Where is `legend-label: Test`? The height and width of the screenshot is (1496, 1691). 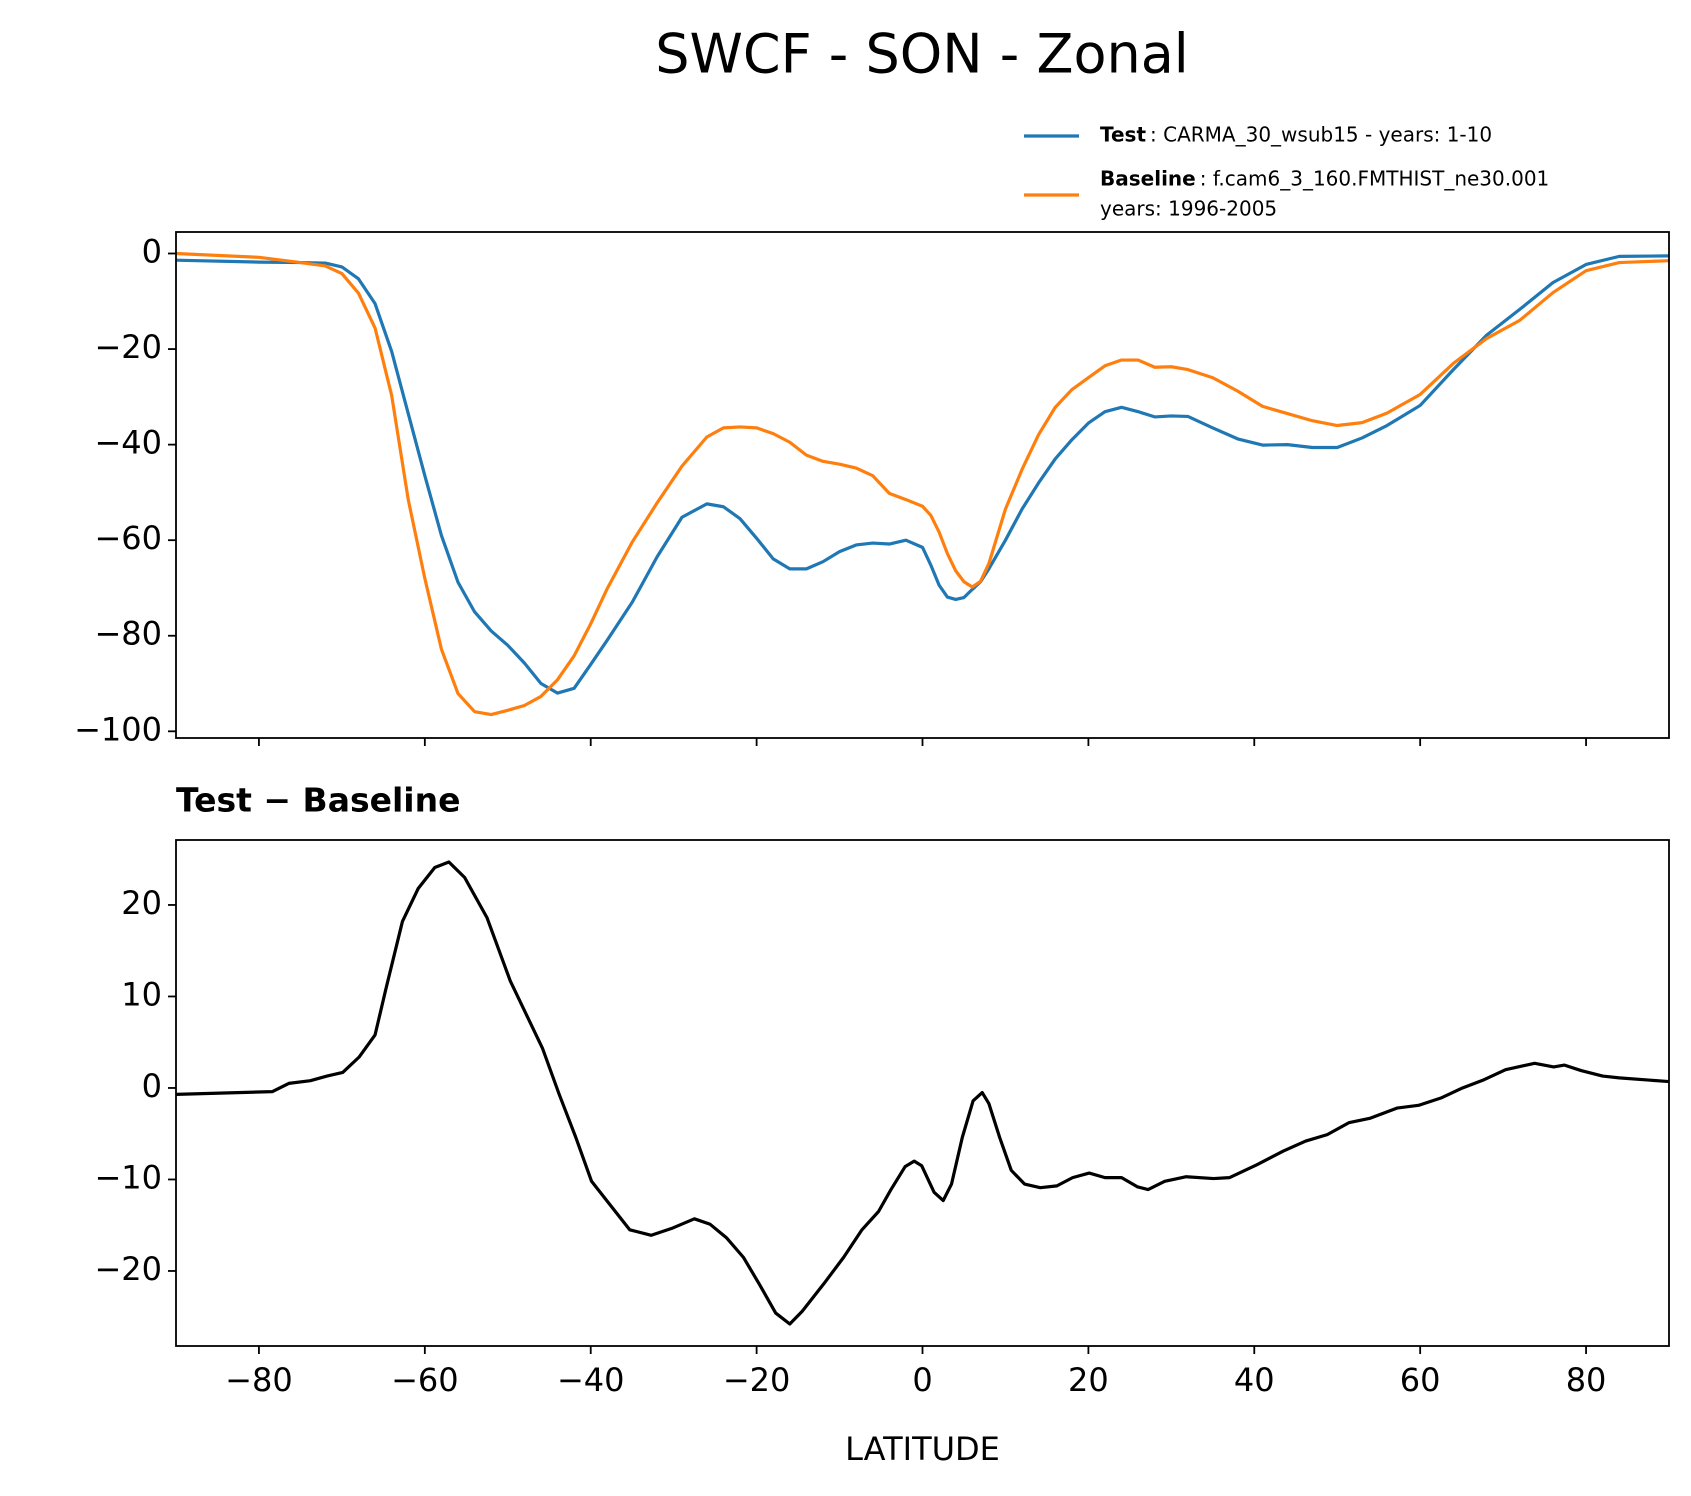 legend-label: Test is located at coordinates (1123, 135).